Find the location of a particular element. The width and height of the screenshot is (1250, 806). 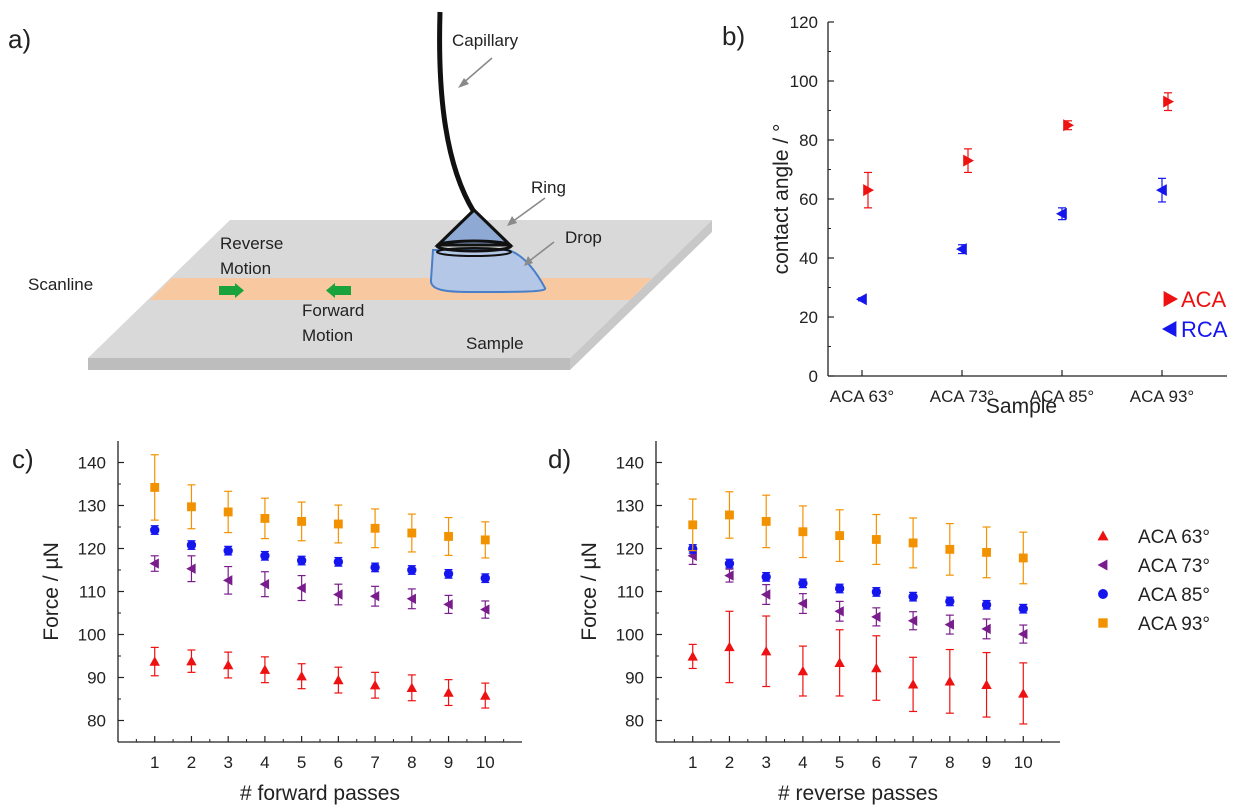

y-tick-label: 60 is located at coordinates (808, 199).